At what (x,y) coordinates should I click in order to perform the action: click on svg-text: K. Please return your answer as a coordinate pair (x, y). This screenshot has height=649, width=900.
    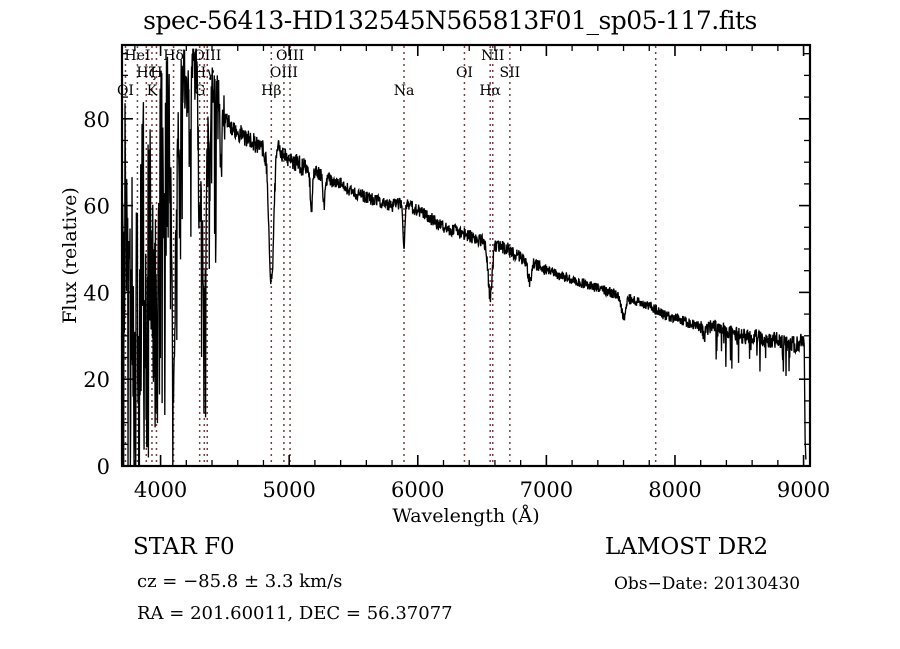
    Looking at the image, I should click on (152, 91).